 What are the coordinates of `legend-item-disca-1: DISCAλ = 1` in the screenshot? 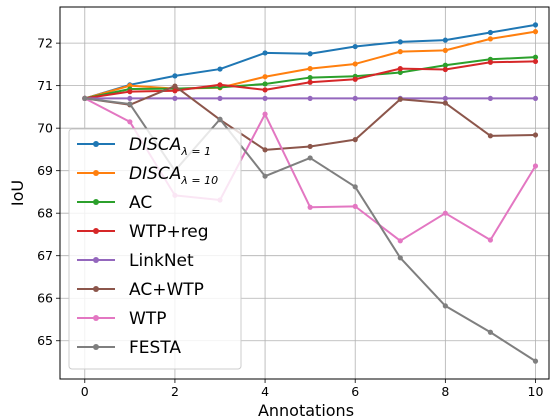 It's located at (144, 146).